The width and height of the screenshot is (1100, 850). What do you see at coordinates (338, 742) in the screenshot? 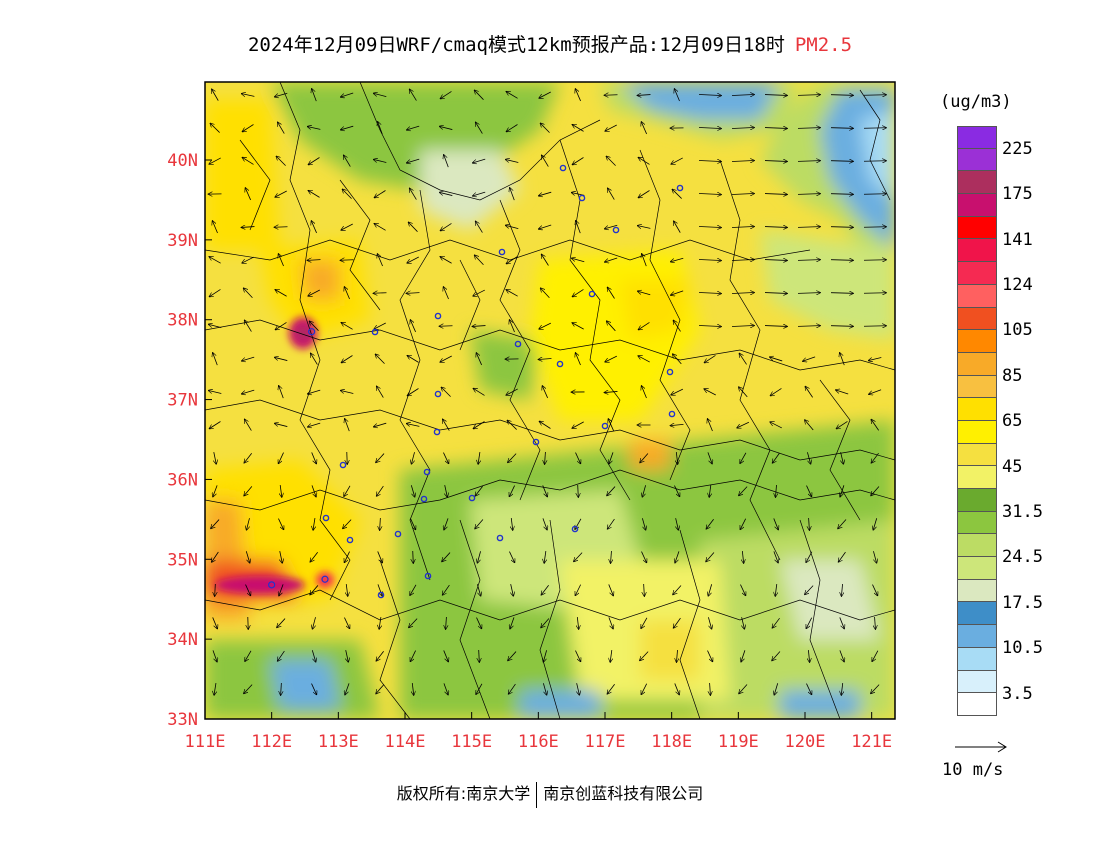
I see `lon-label: 113E` at bounding box center [338, 742].